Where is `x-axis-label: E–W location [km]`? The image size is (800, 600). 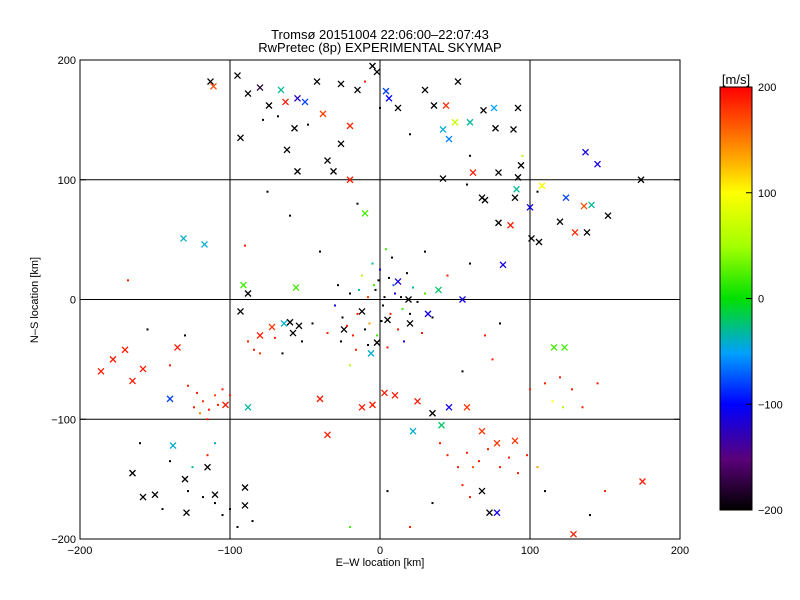
x-axis-label: E–W location [km] is located at coordinates (380, 563).